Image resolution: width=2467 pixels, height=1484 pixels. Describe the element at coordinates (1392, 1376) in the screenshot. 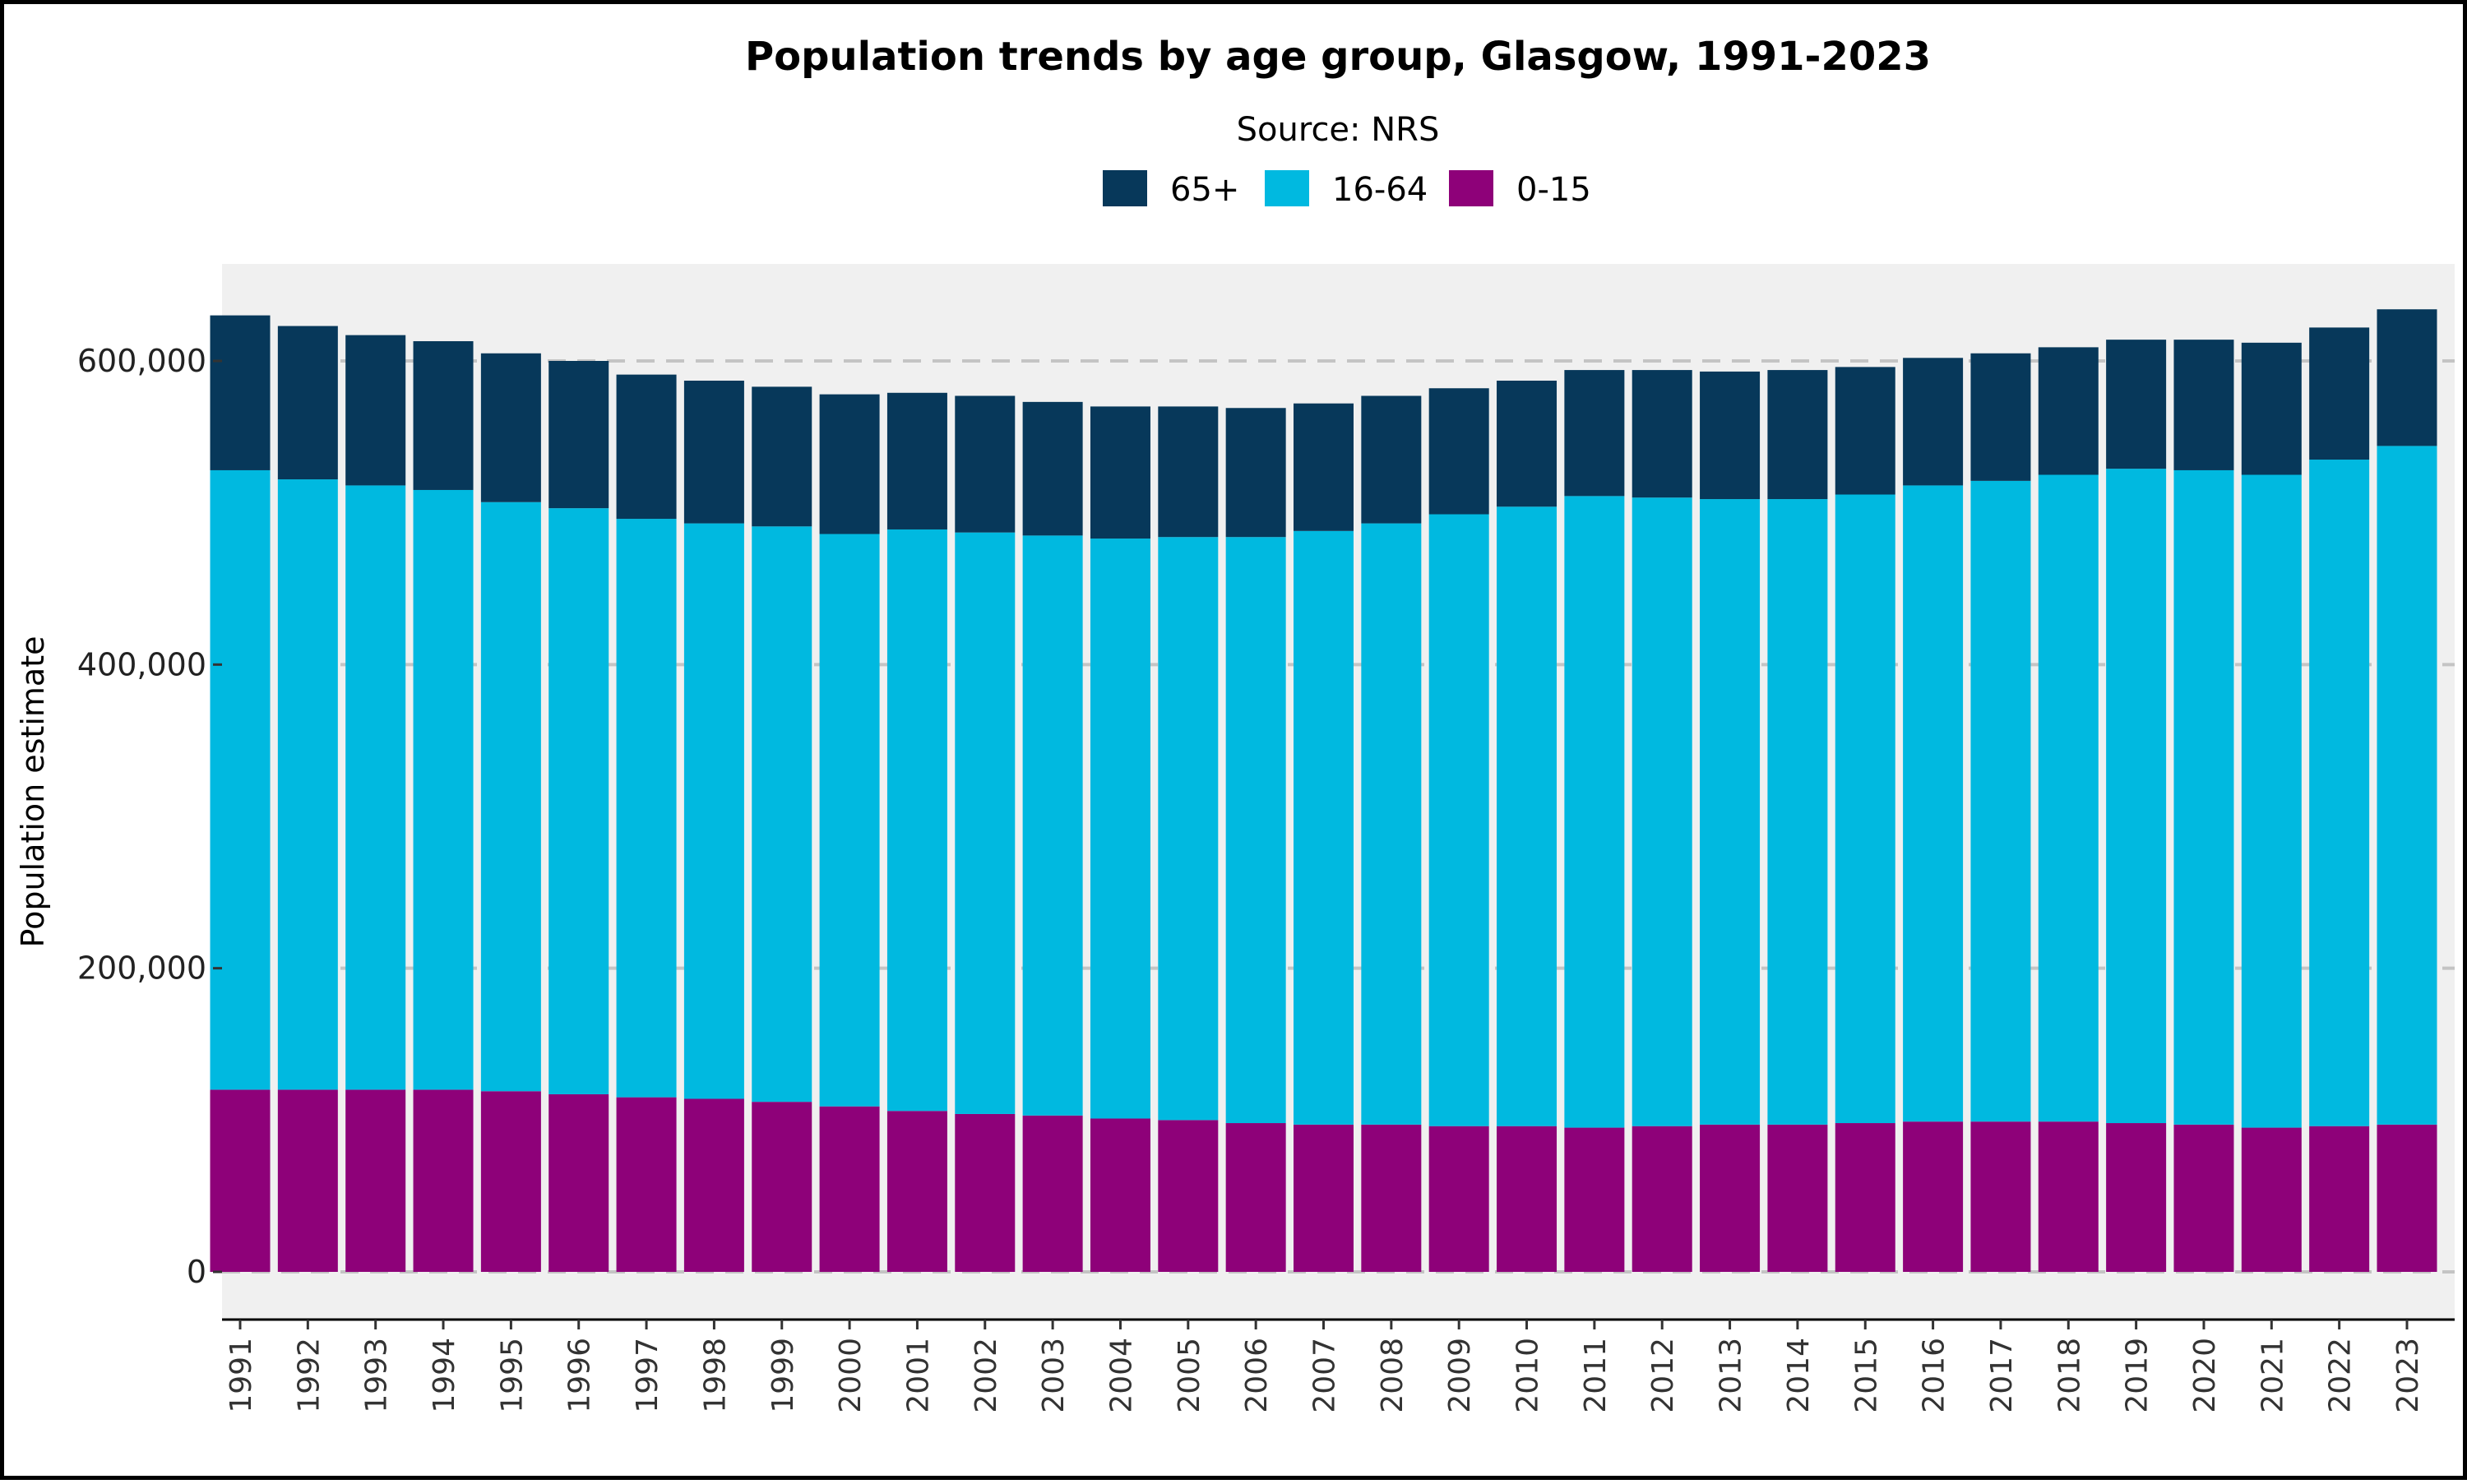

I see `x-tick-label-2008: 2008` at that location.